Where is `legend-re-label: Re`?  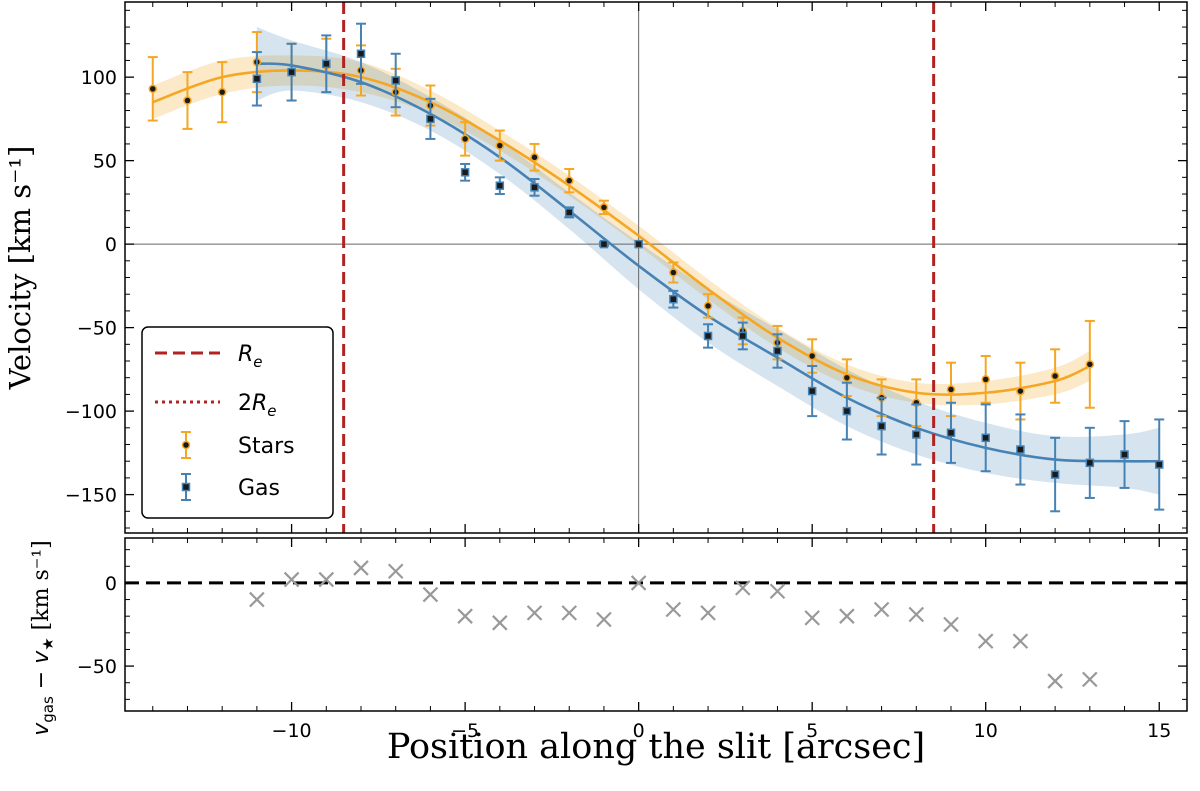 legend-re-label: Re is located at coordinates (250, 356).